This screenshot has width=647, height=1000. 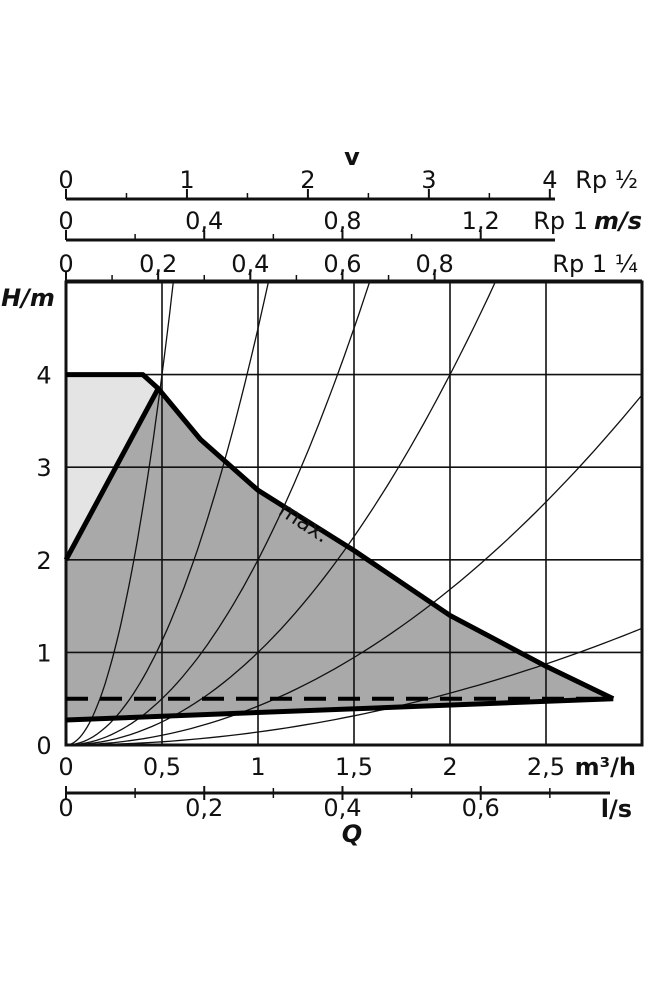 What do you see at coordinates (616, 809) in the screenshot?
I see `x-unit-ls: l/s` at bounding box center [616, 809].